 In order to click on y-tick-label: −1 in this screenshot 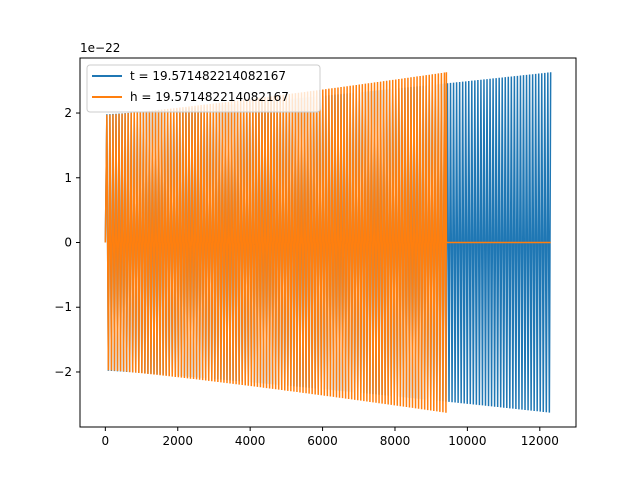, I will do `click(63, 307)`.